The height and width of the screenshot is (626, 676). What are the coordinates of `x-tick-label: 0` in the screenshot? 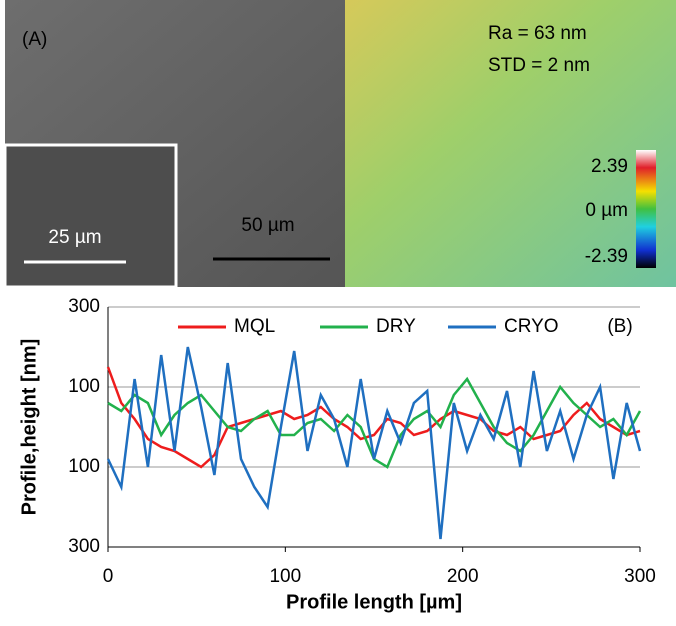 It's located at (108, 576).